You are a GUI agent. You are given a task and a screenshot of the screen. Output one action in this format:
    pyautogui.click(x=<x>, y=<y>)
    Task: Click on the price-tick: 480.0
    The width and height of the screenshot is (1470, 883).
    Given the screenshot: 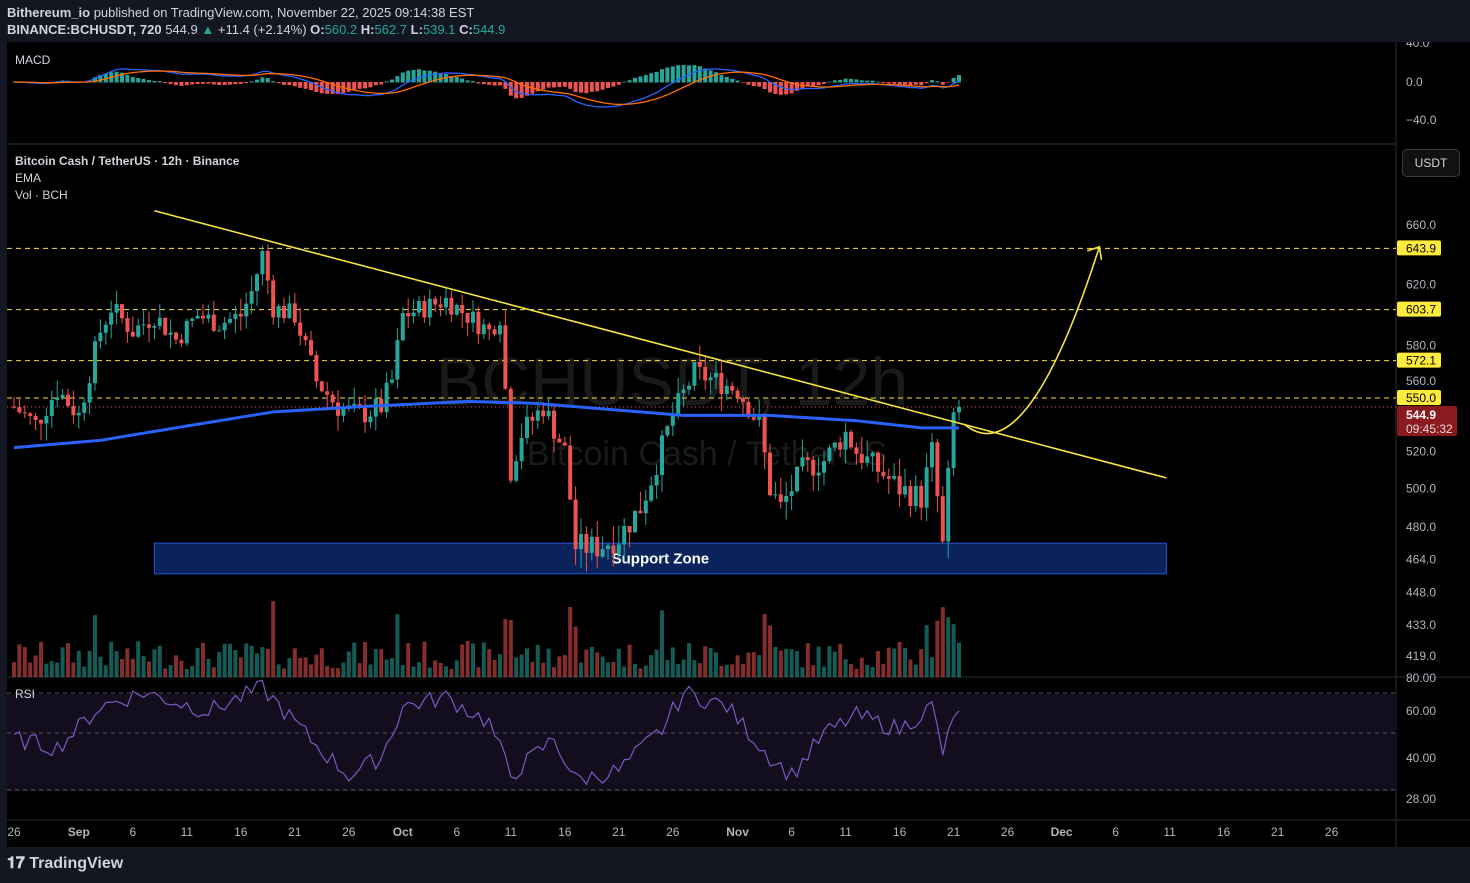 What is the action you would take?
    pyautogui.click(x=1421, y=527)
    